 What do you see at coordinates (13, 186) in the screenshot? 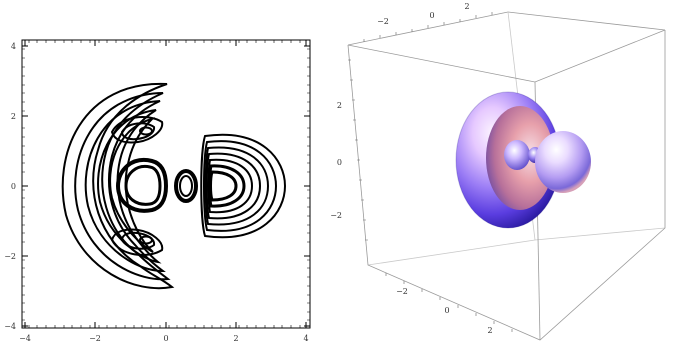
I see `y-tick-label: 0` at bounding box center [13, 186].